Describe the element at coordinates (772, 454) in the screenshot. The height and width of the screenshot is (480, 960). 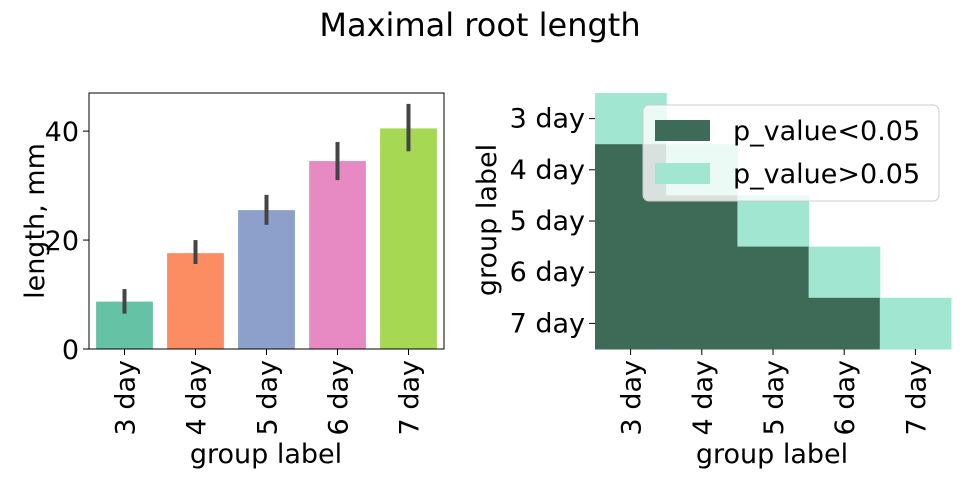
I see `heatmap-xlabel: group label` at that location.